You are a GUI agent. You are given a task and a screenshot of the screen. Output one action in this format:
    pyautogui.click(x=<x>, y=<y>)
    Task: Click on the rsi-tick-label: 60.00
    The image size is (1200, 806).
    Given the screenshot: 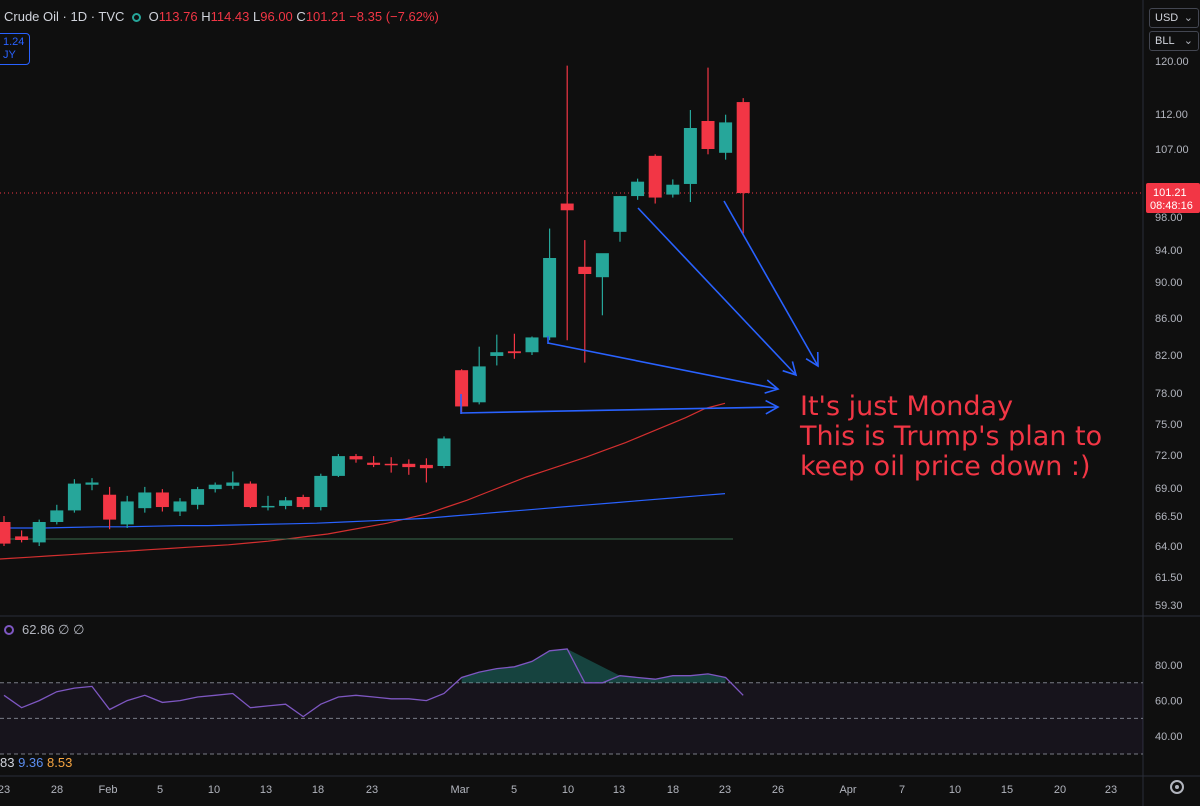 What is the action you would take?
    pyautogui.click(x=1169, y=702)
    